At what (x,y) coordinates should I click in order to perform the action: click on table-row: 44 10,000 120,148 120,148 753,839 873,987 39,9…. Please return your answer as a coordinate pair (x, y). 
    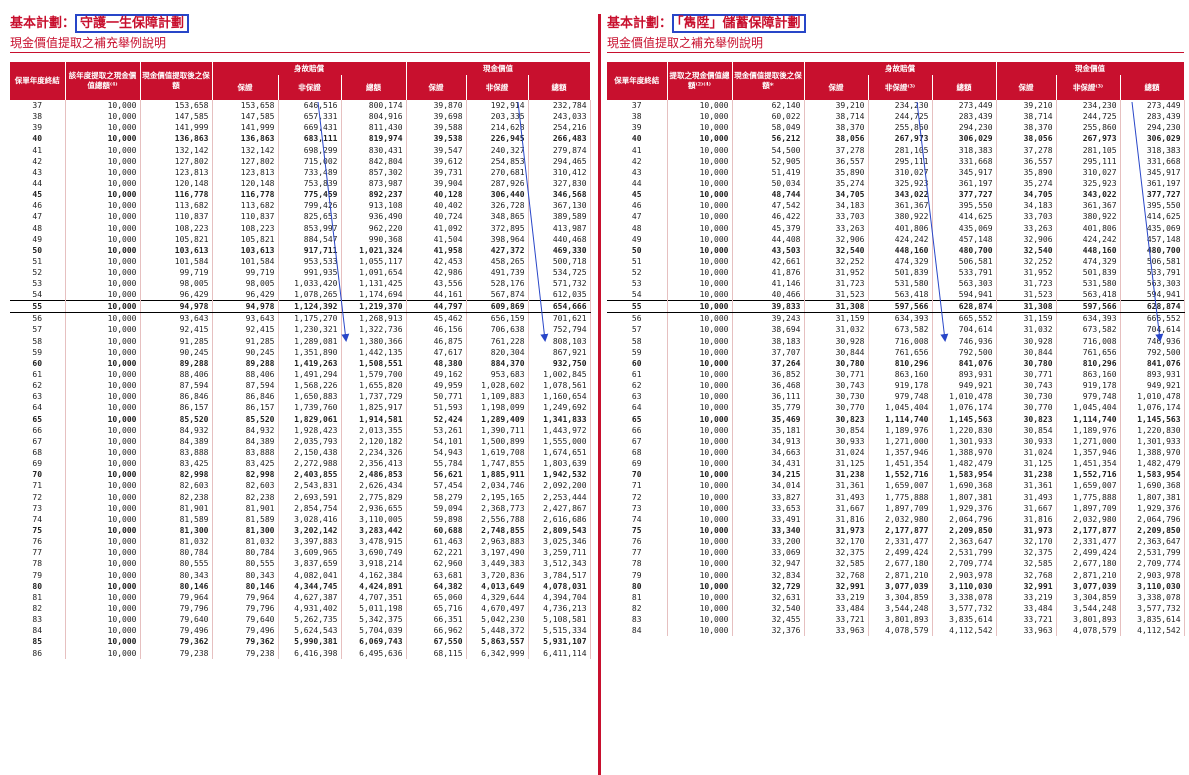
    Looking at the image, I should click on (300, 183).